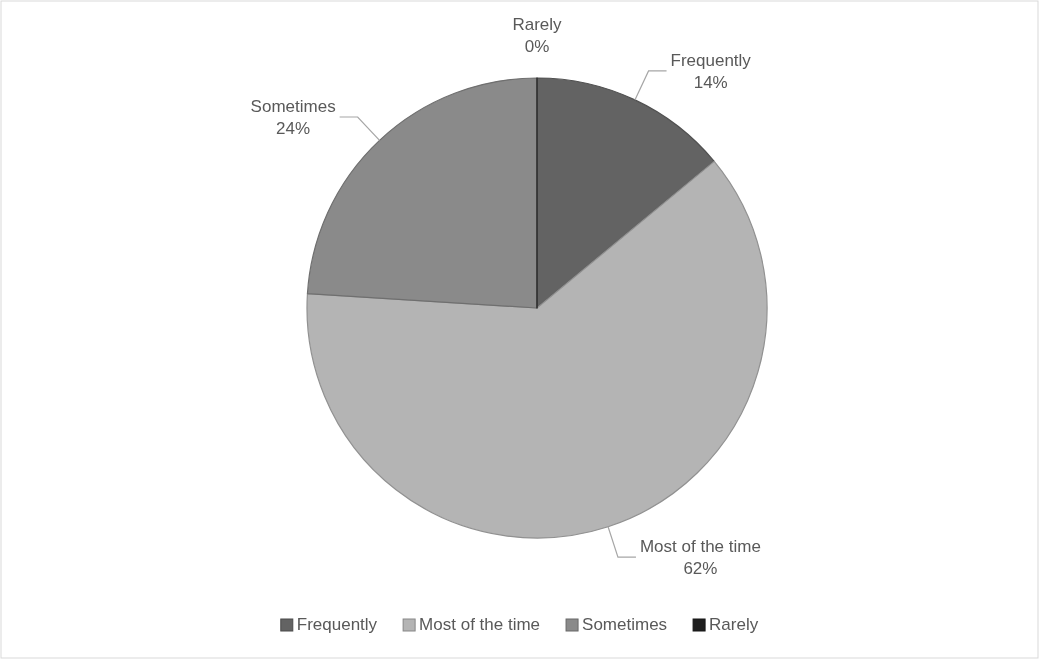  Describe the element at coordinates (537, 24) in the screenshot. I see `category-label: Rarely` at that location.